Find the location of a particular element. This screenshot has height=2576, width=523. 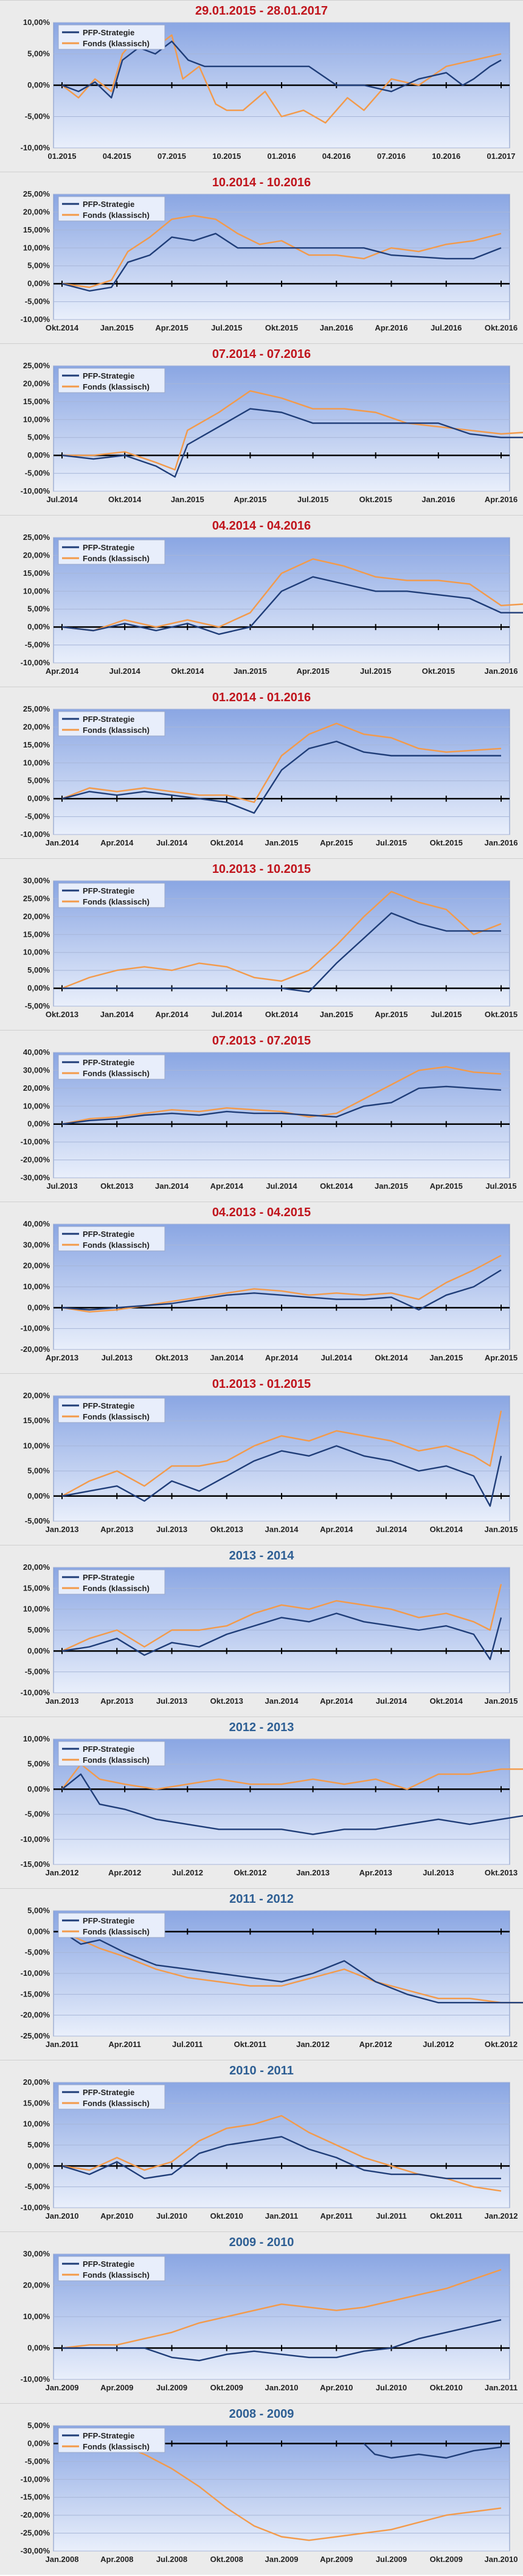

x-tick-label: 04.2016 is located at coordinates (337, 156).